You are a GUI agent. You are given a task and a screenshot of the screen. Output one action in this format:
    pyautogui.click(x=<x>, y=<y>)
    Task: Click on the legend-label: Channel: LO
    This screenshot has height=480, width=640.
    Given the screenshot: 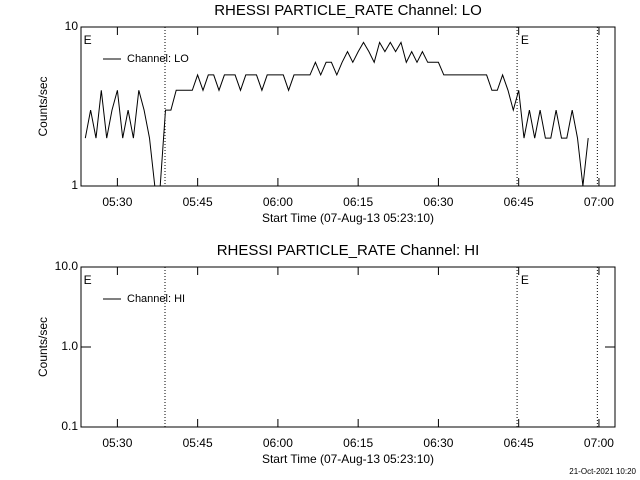 What is the action you would take?
    pyautogui.click(x=158, y=59)
    